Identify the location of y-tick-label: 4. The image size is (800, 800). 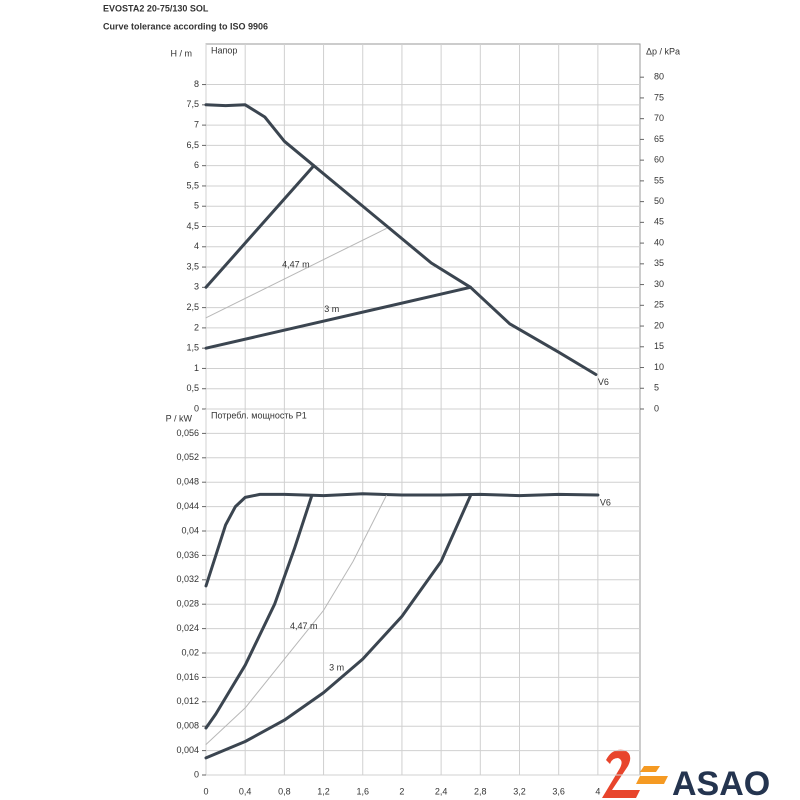
(196, 246).